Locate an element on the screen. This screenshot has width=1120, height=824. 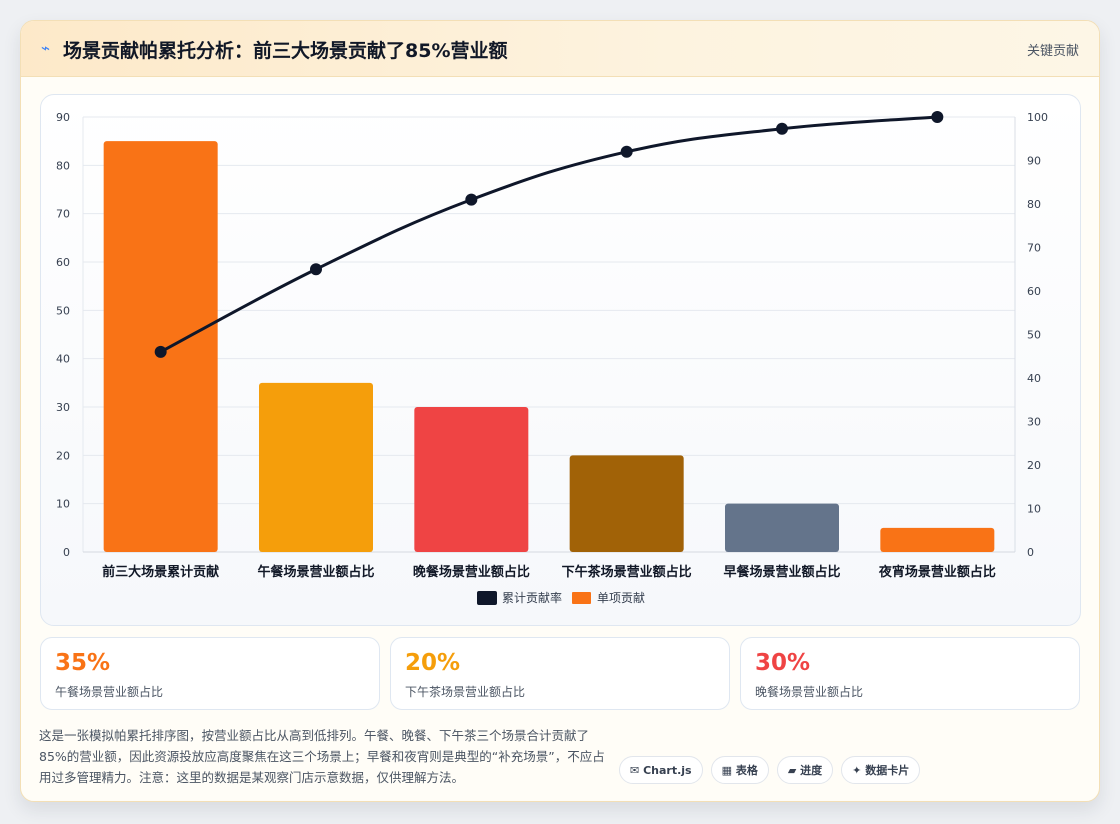
y-left-tick-label: 10 is located at coordinates (63, 504).